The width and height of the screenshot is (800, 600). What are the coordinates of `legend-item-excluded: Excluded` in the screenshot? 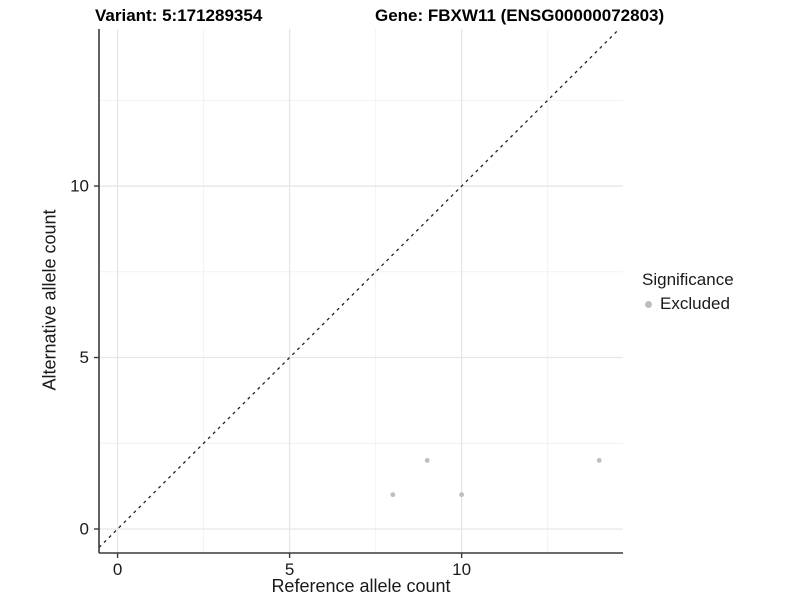 It's located at (688, 304).